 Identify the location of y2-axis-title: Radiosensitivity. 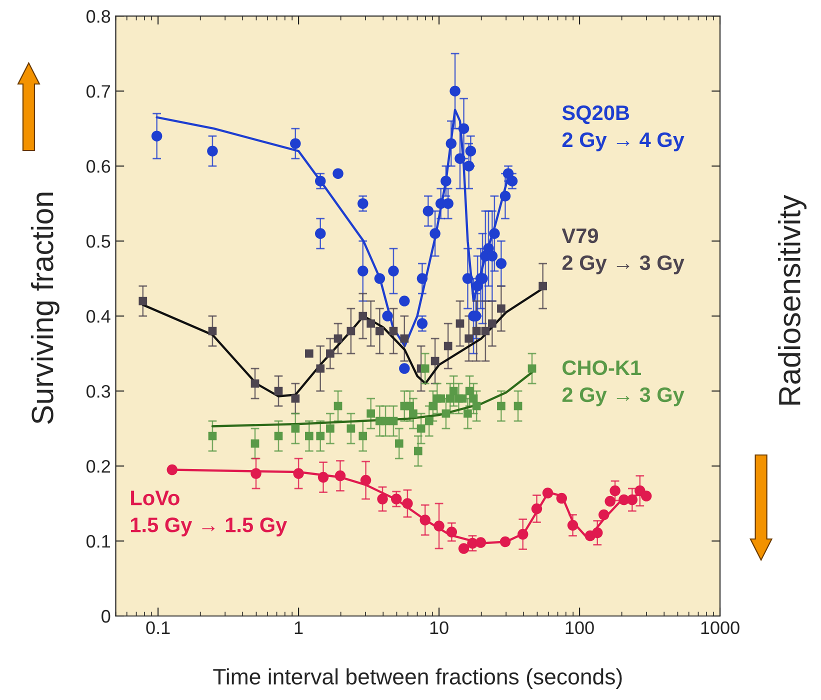
(792, 299).